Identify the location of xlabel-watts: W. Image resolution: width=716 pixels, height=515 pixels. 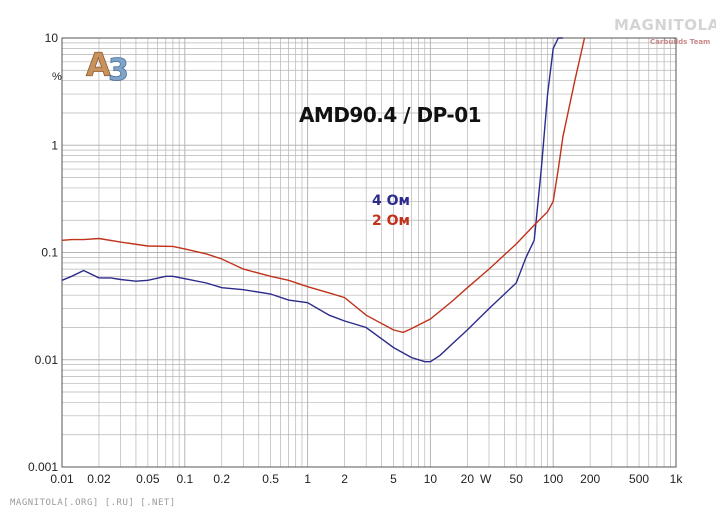
(486, 479).